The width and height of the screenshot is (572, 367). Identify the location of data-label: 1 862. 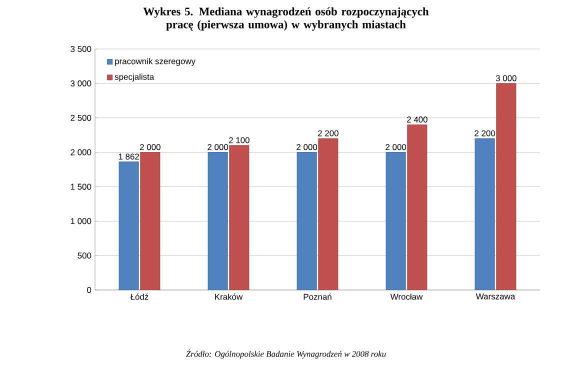
(128, 157).